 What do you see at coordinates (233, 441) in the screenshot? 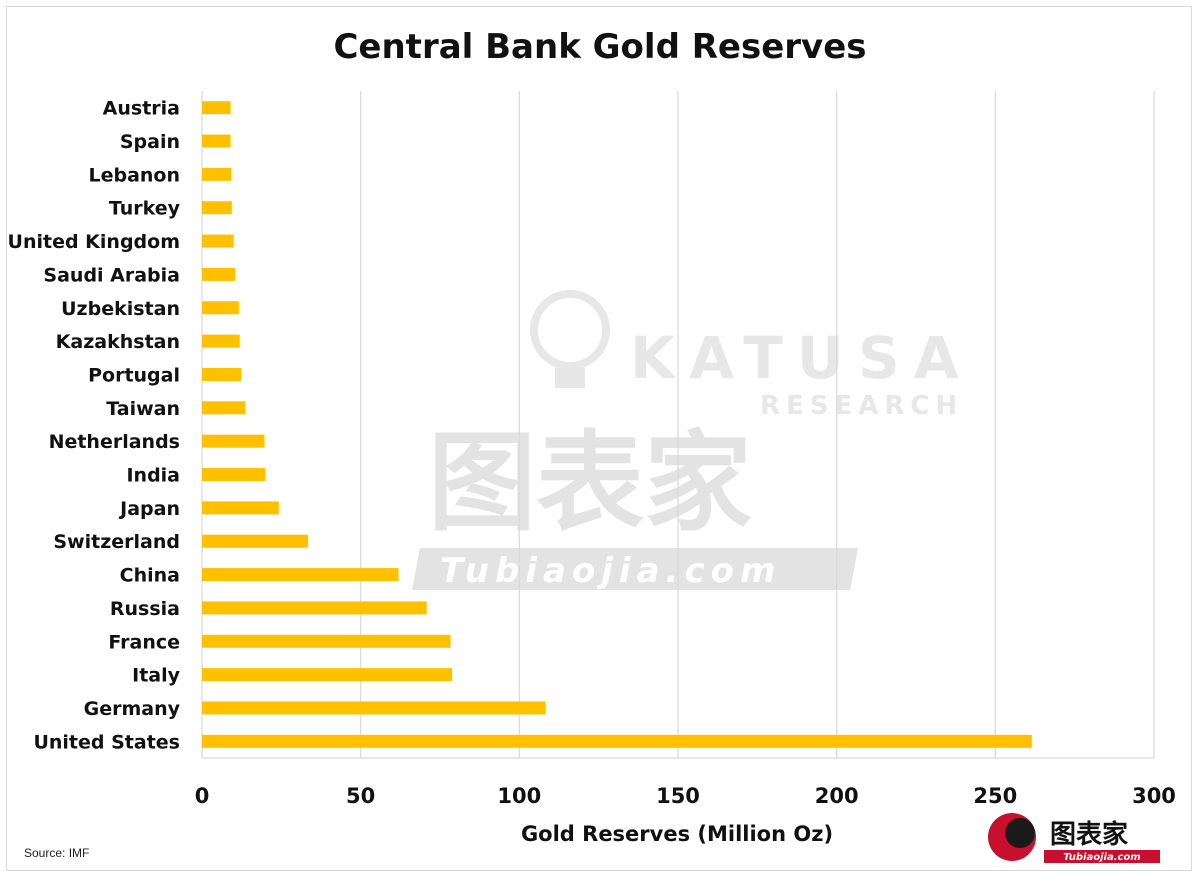
I see `bar-netherlands` at bounding box center [233, 441].